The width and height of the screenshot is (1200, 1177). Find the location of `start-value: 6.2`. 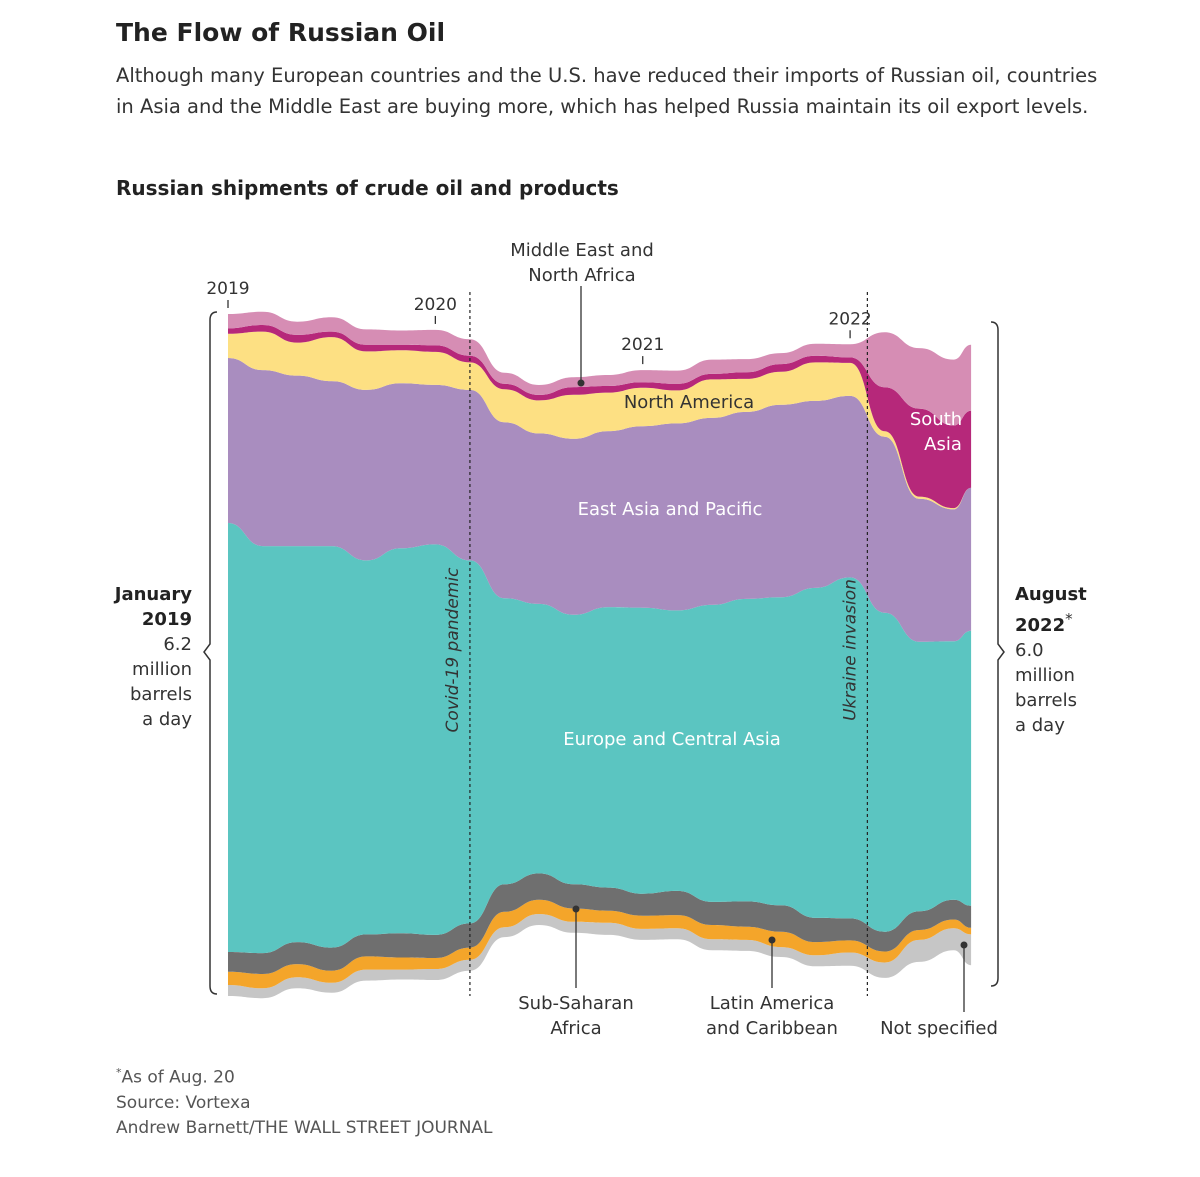

start-value: 6.2 is located at coordinates (177, 644).